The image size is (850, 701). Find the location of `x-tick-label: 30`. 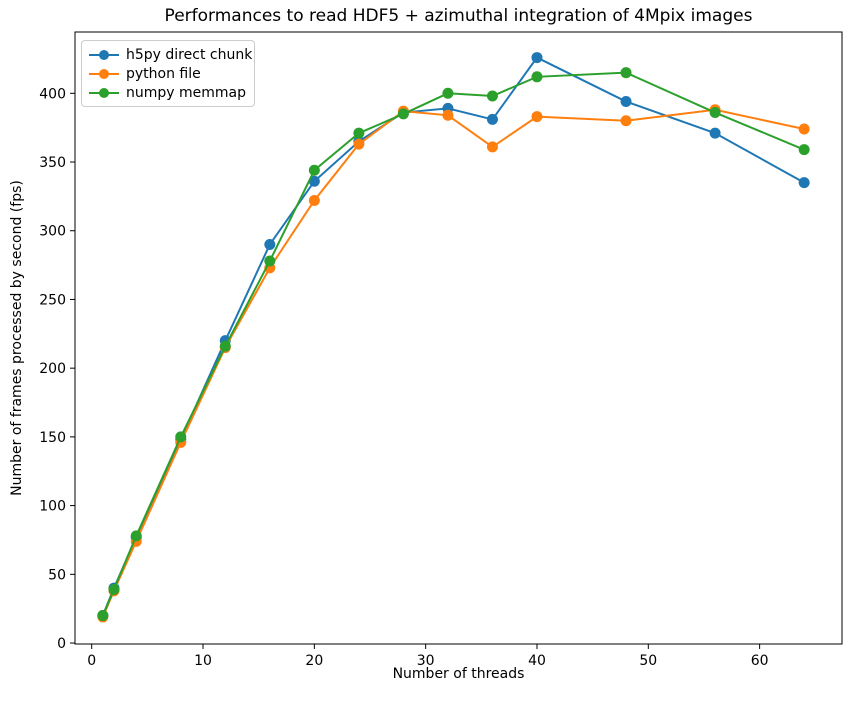

x-tick-label: 30 is located at coordinates (426, 661).